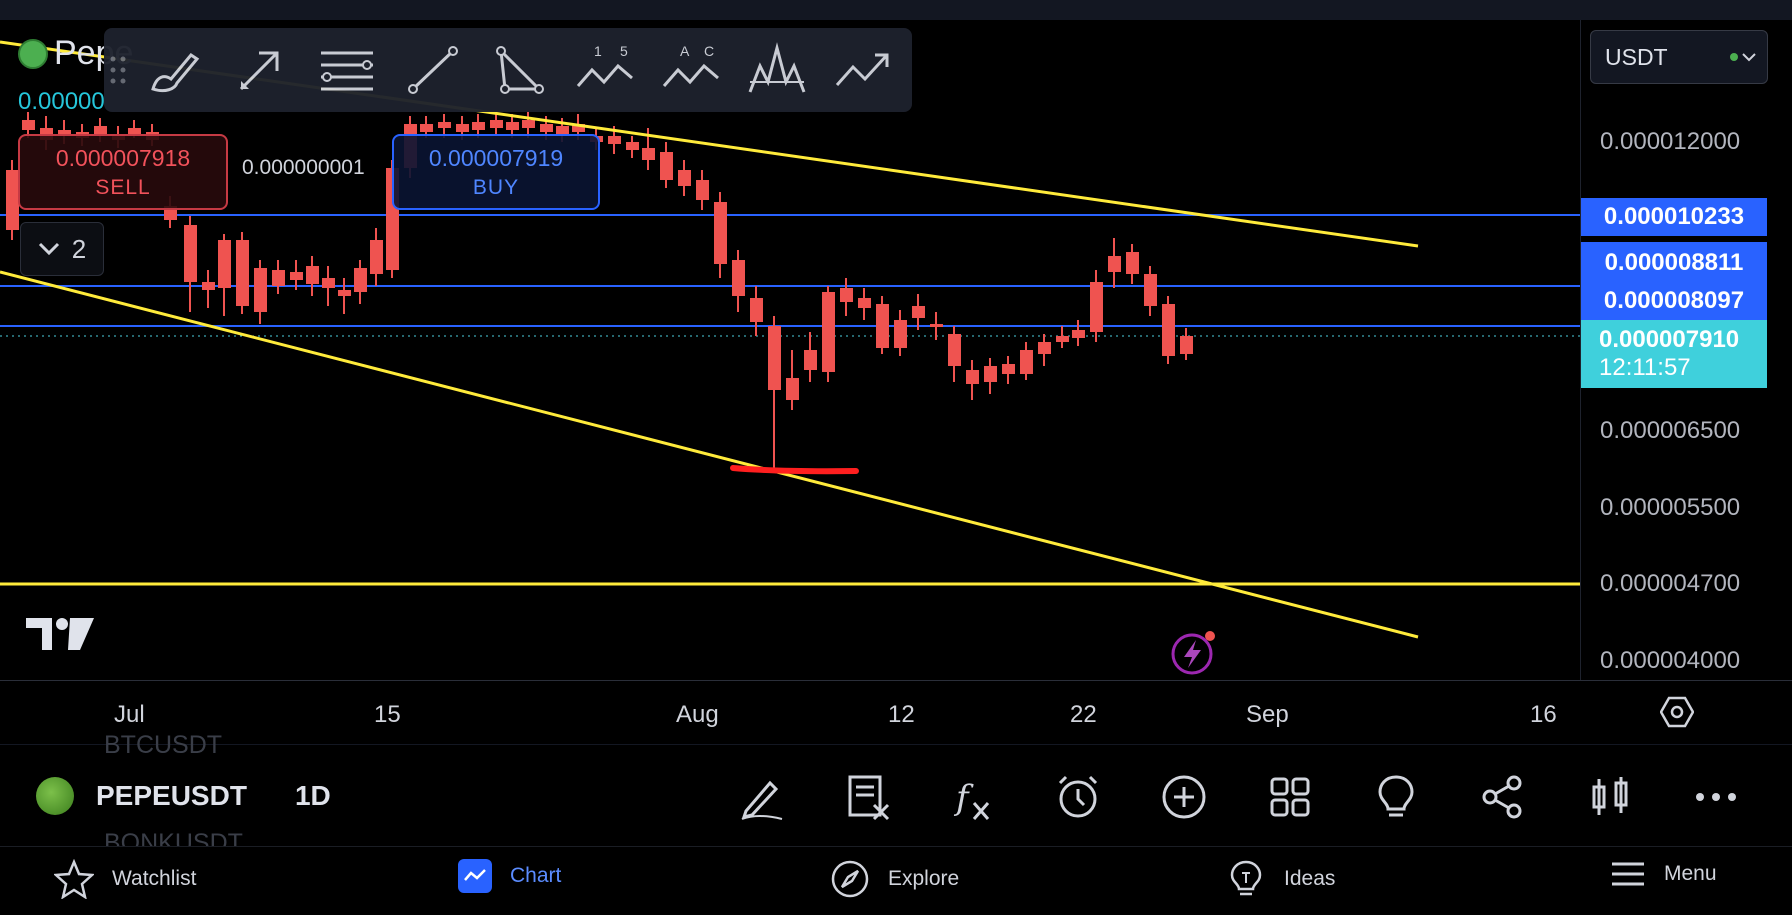 The width and height of the screenshot is (1792, 915). Describe the element at coordinates (1690, 873) in the screenshot. I see `nav-menu-label: Menu` at that location.